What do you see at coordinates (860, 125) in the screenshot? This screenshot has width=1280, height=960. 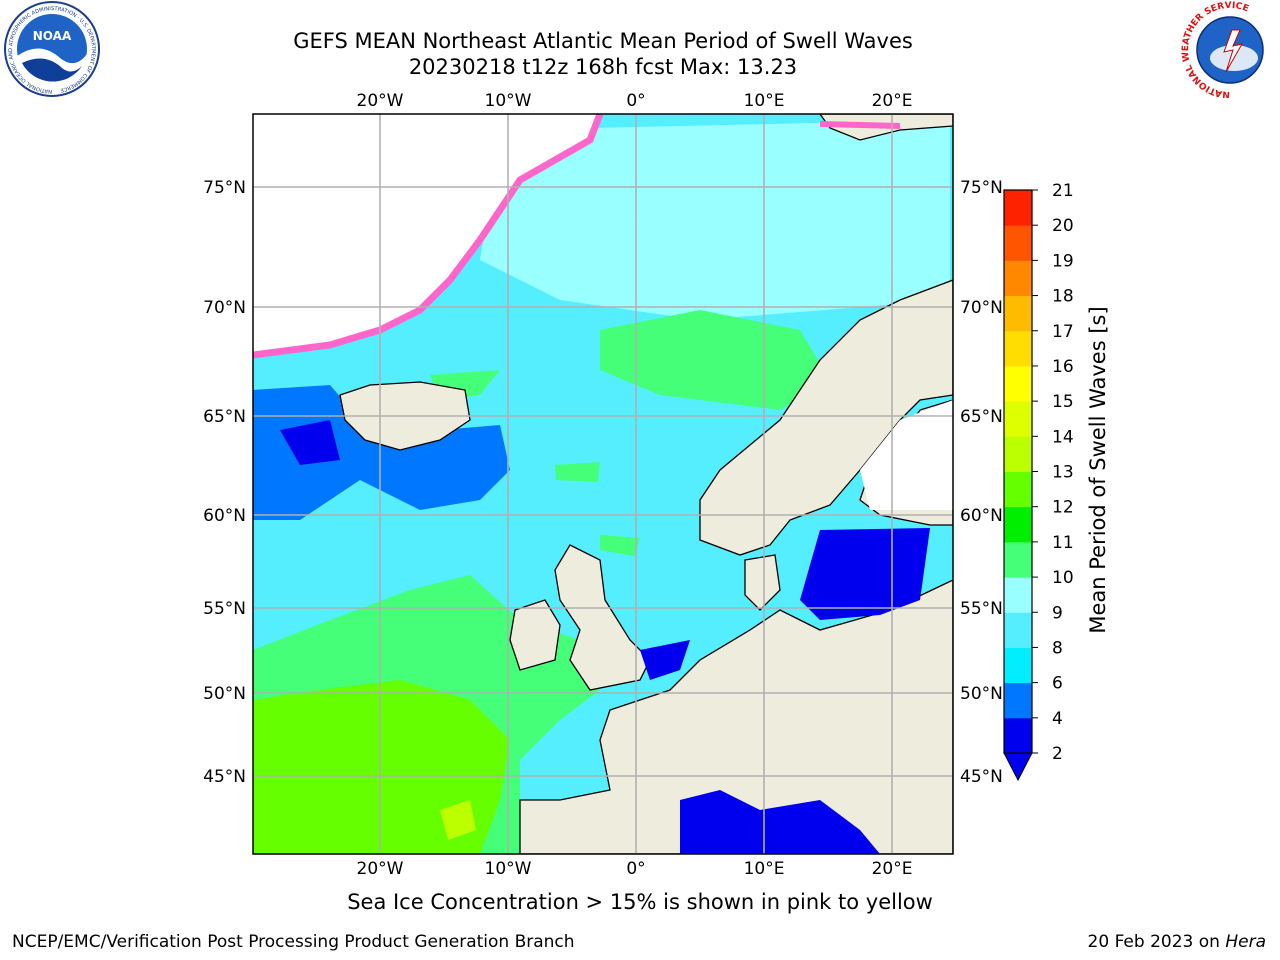 I see `sea-ice-edge-svalbard` at bounding box center [860, 125].